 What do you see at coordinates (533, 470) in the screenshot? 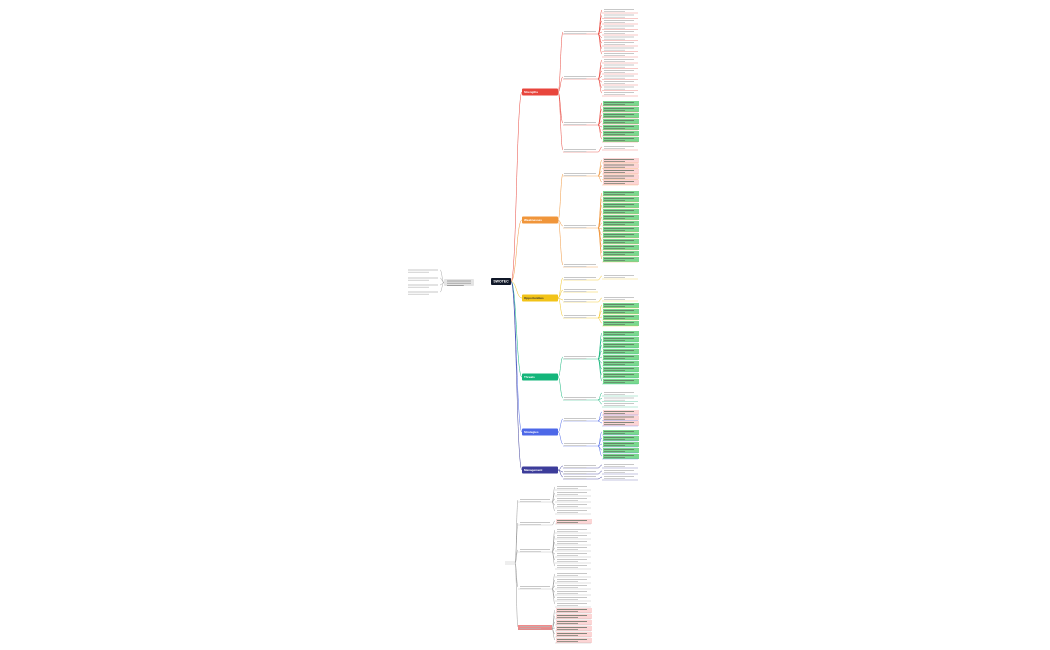
I see `branch-label: Management` at bounding box center [533, 470].